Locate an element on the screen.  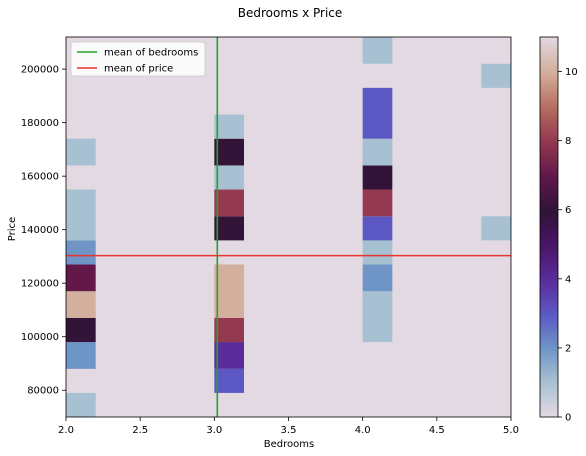
y-tick-label: 100000 is located at coordinates (40, 337).